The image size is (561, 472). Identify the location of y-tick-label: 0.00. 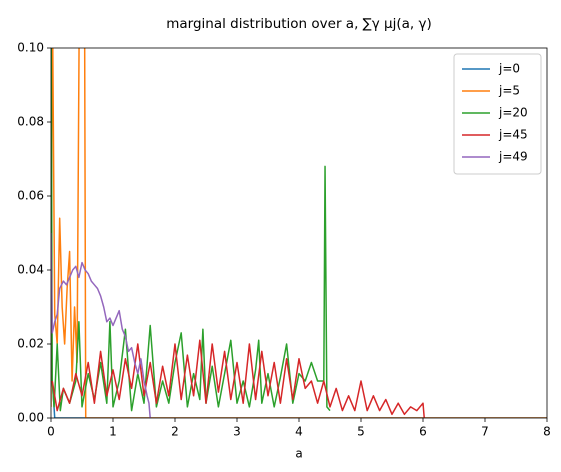
(30, 418).